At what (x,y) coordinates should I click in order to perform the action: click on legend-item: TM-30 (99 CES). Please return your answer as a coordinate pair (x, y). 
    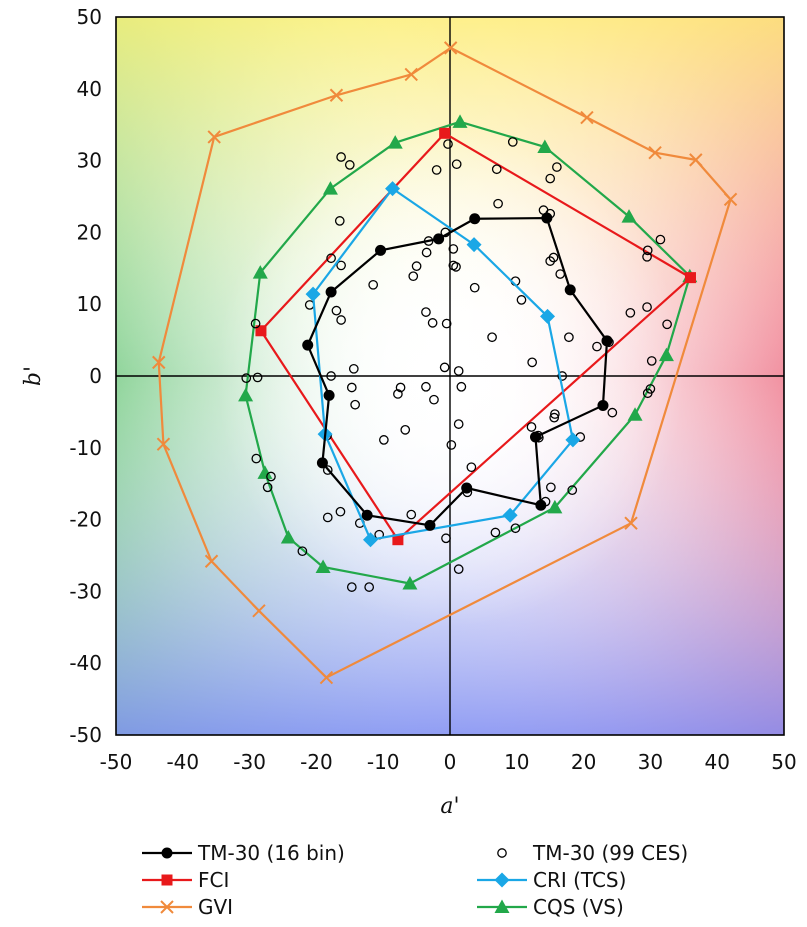
    Looking at the image, I should click on (592, 853).